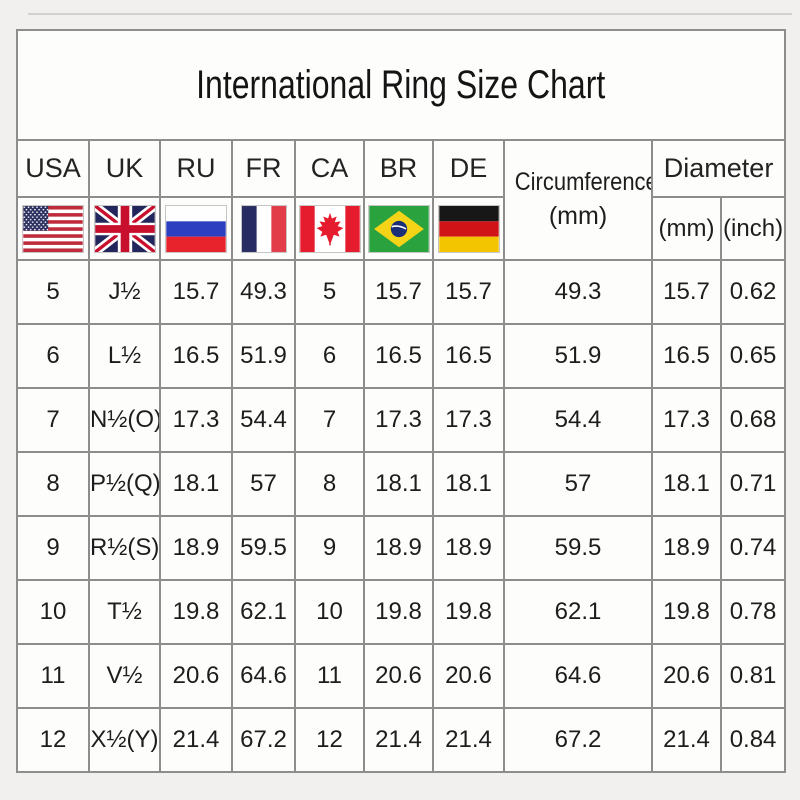  What do you see at coordinates (124, 676) in the screenshot?
I see `table-cell: V½` at bounding box center [124, 676].